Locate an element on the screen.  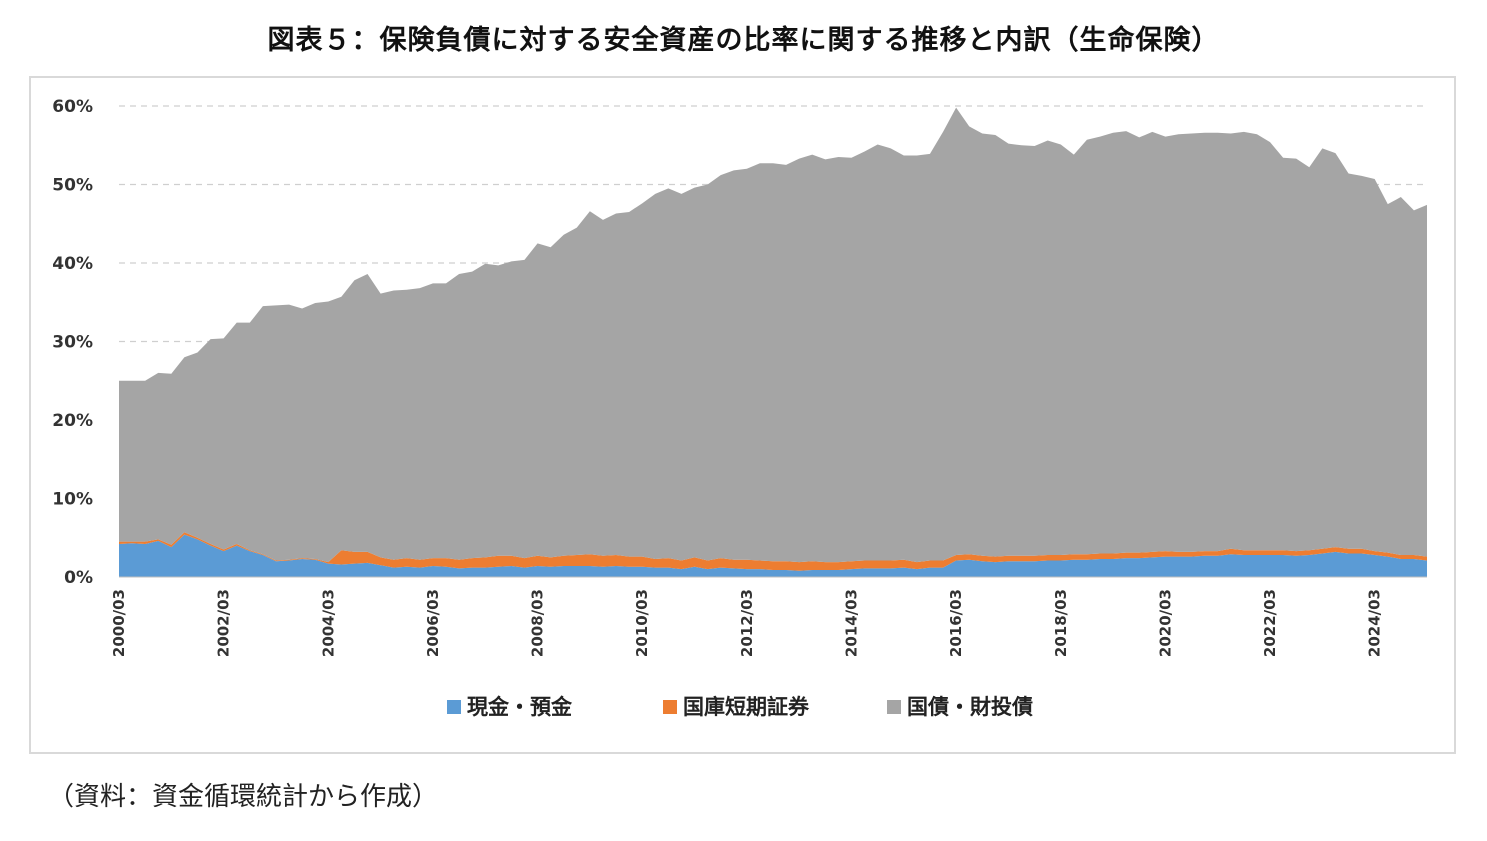
x-tick-label: 2000/03 is located at coordinates (119, 623).